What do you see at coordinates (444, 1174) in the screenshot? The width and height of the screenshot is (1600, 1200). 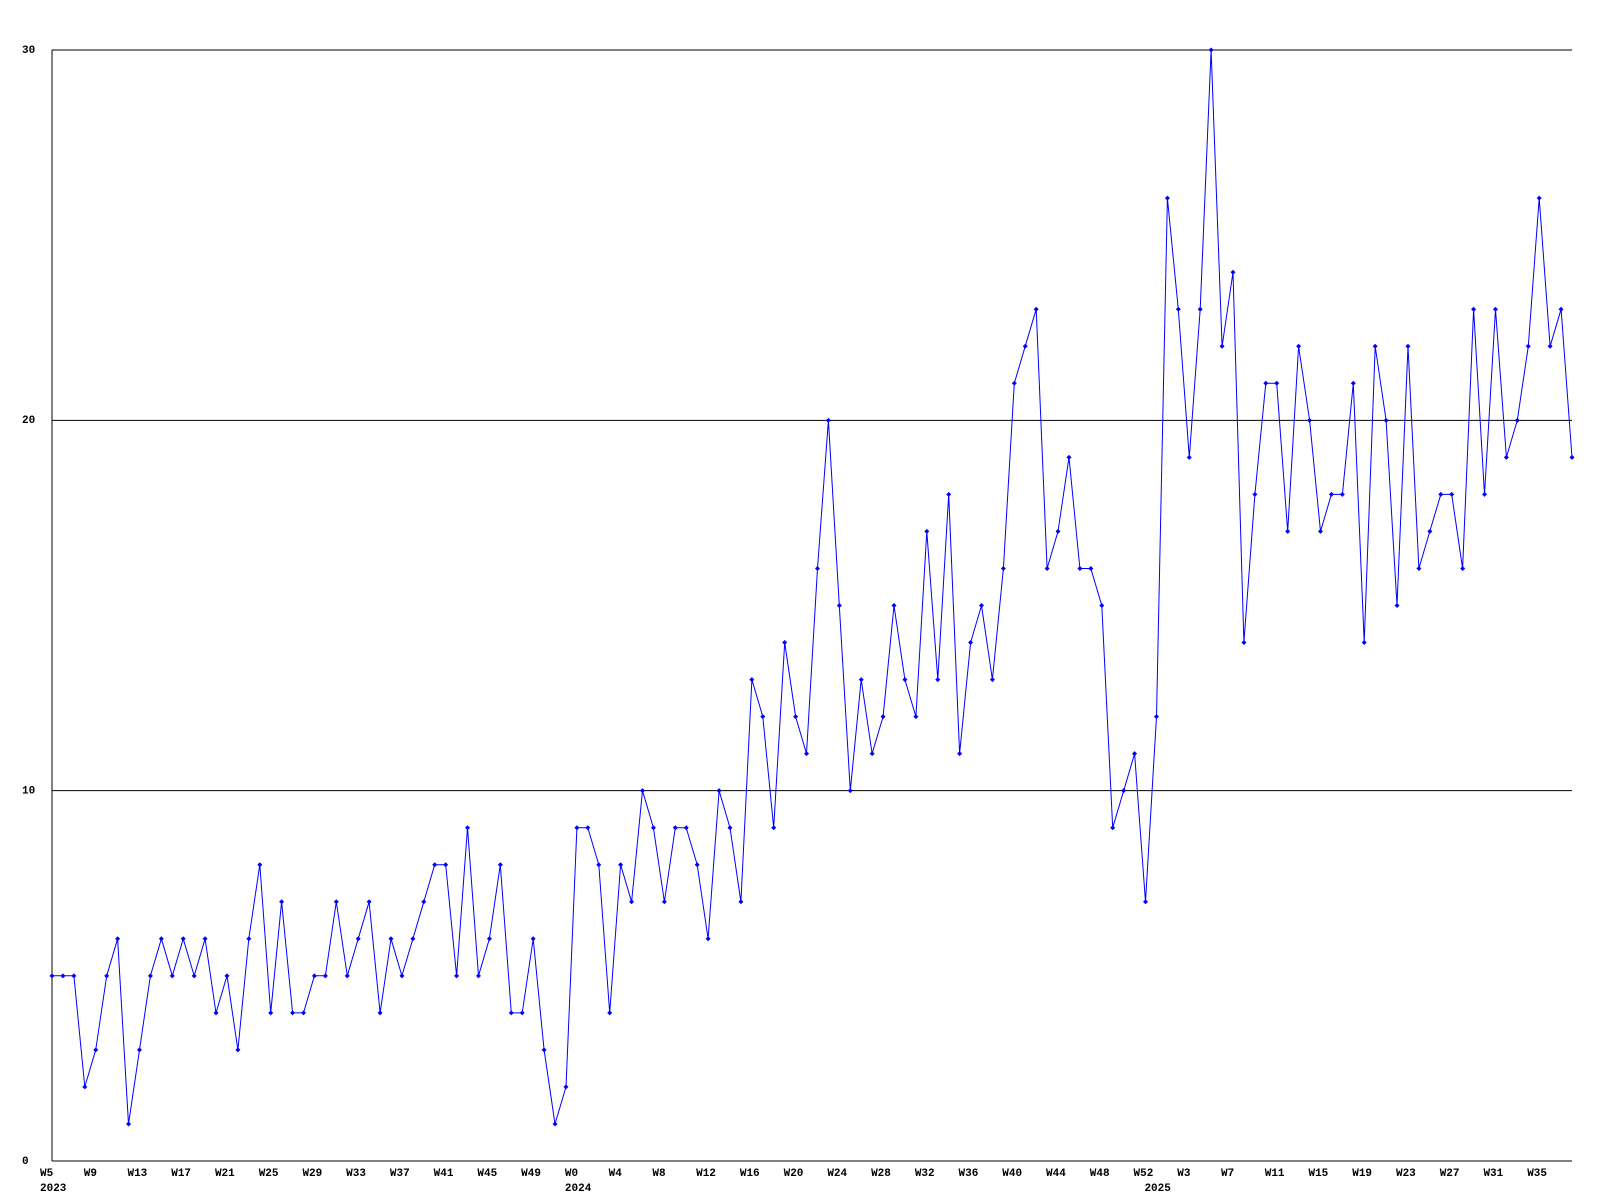 I see `x-tick-label: W41` at bounding box center [444, 1174].